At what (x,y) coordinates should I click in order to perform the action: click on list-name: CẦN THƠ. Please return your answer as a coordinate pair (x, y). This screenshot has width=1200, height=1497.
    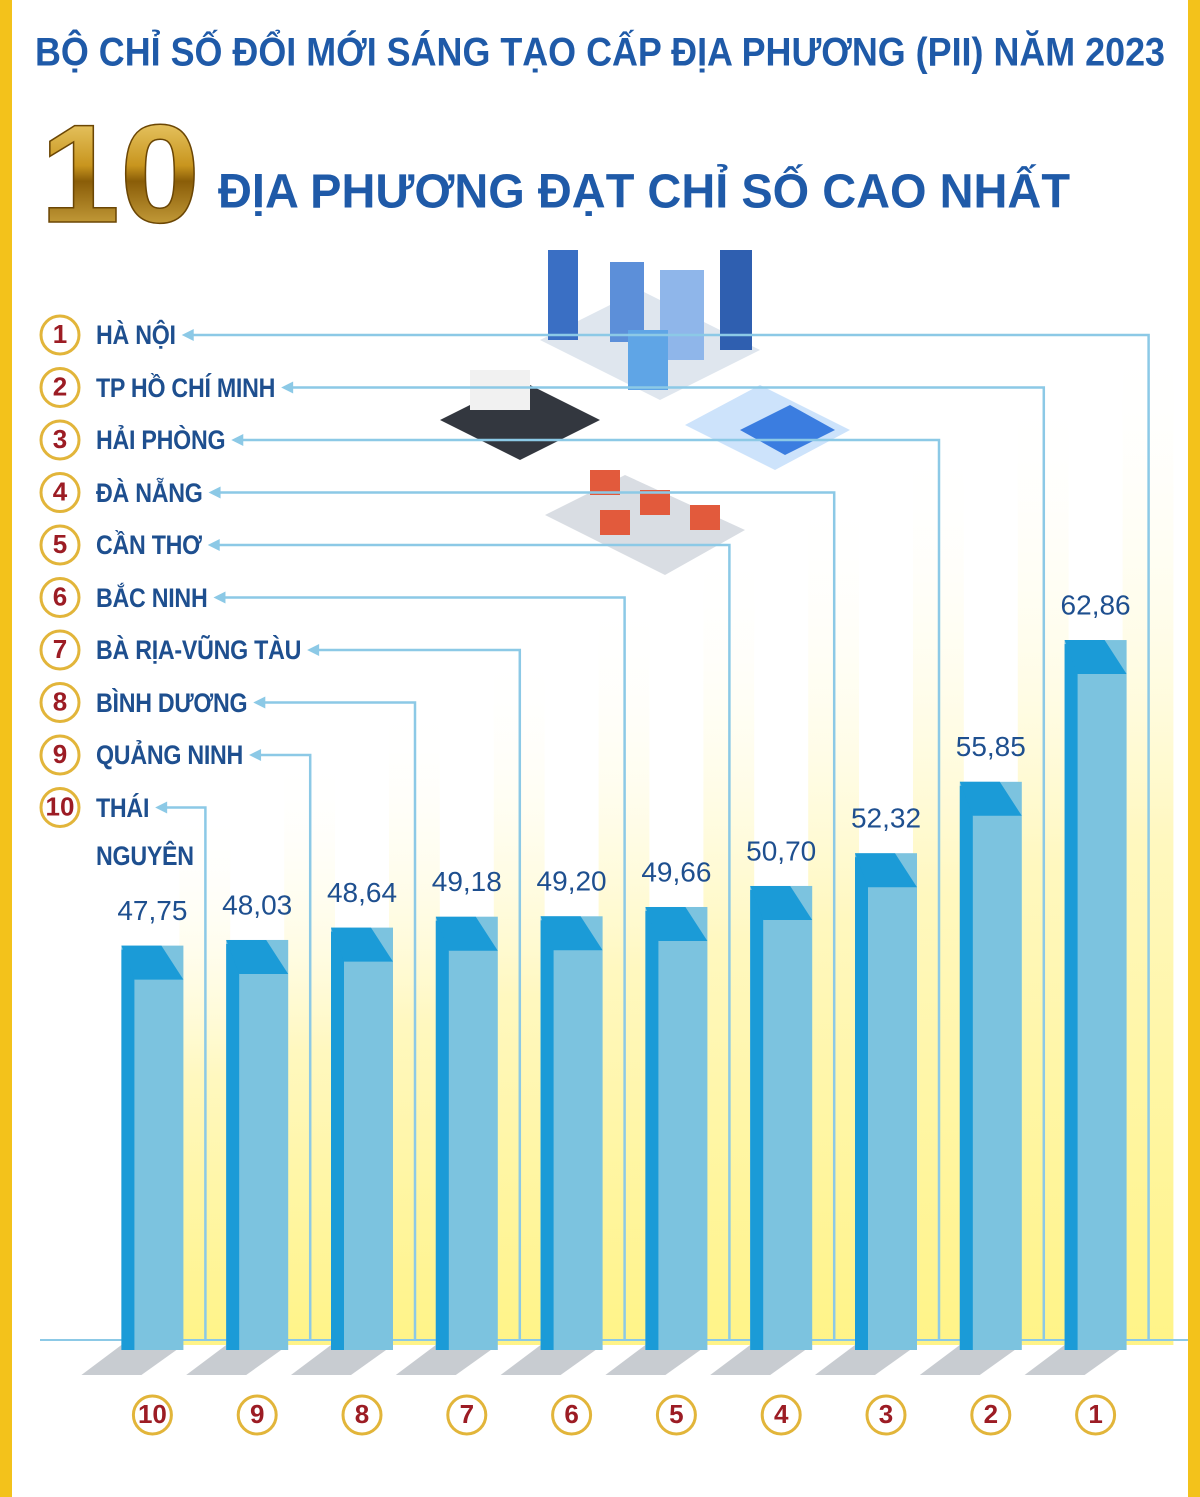
    Looking at the image, I should click on (149, 545).